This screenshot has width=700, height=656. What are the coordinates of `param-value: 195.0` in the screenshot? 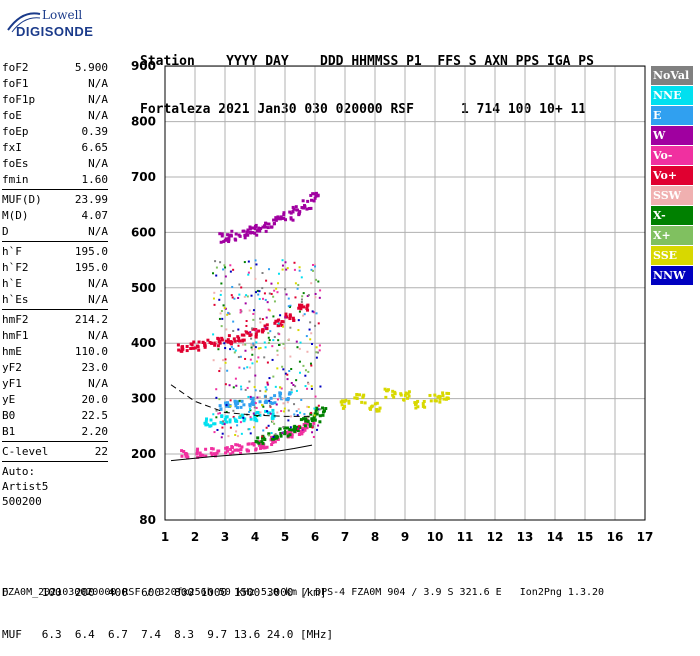 It's located at (91, 251).